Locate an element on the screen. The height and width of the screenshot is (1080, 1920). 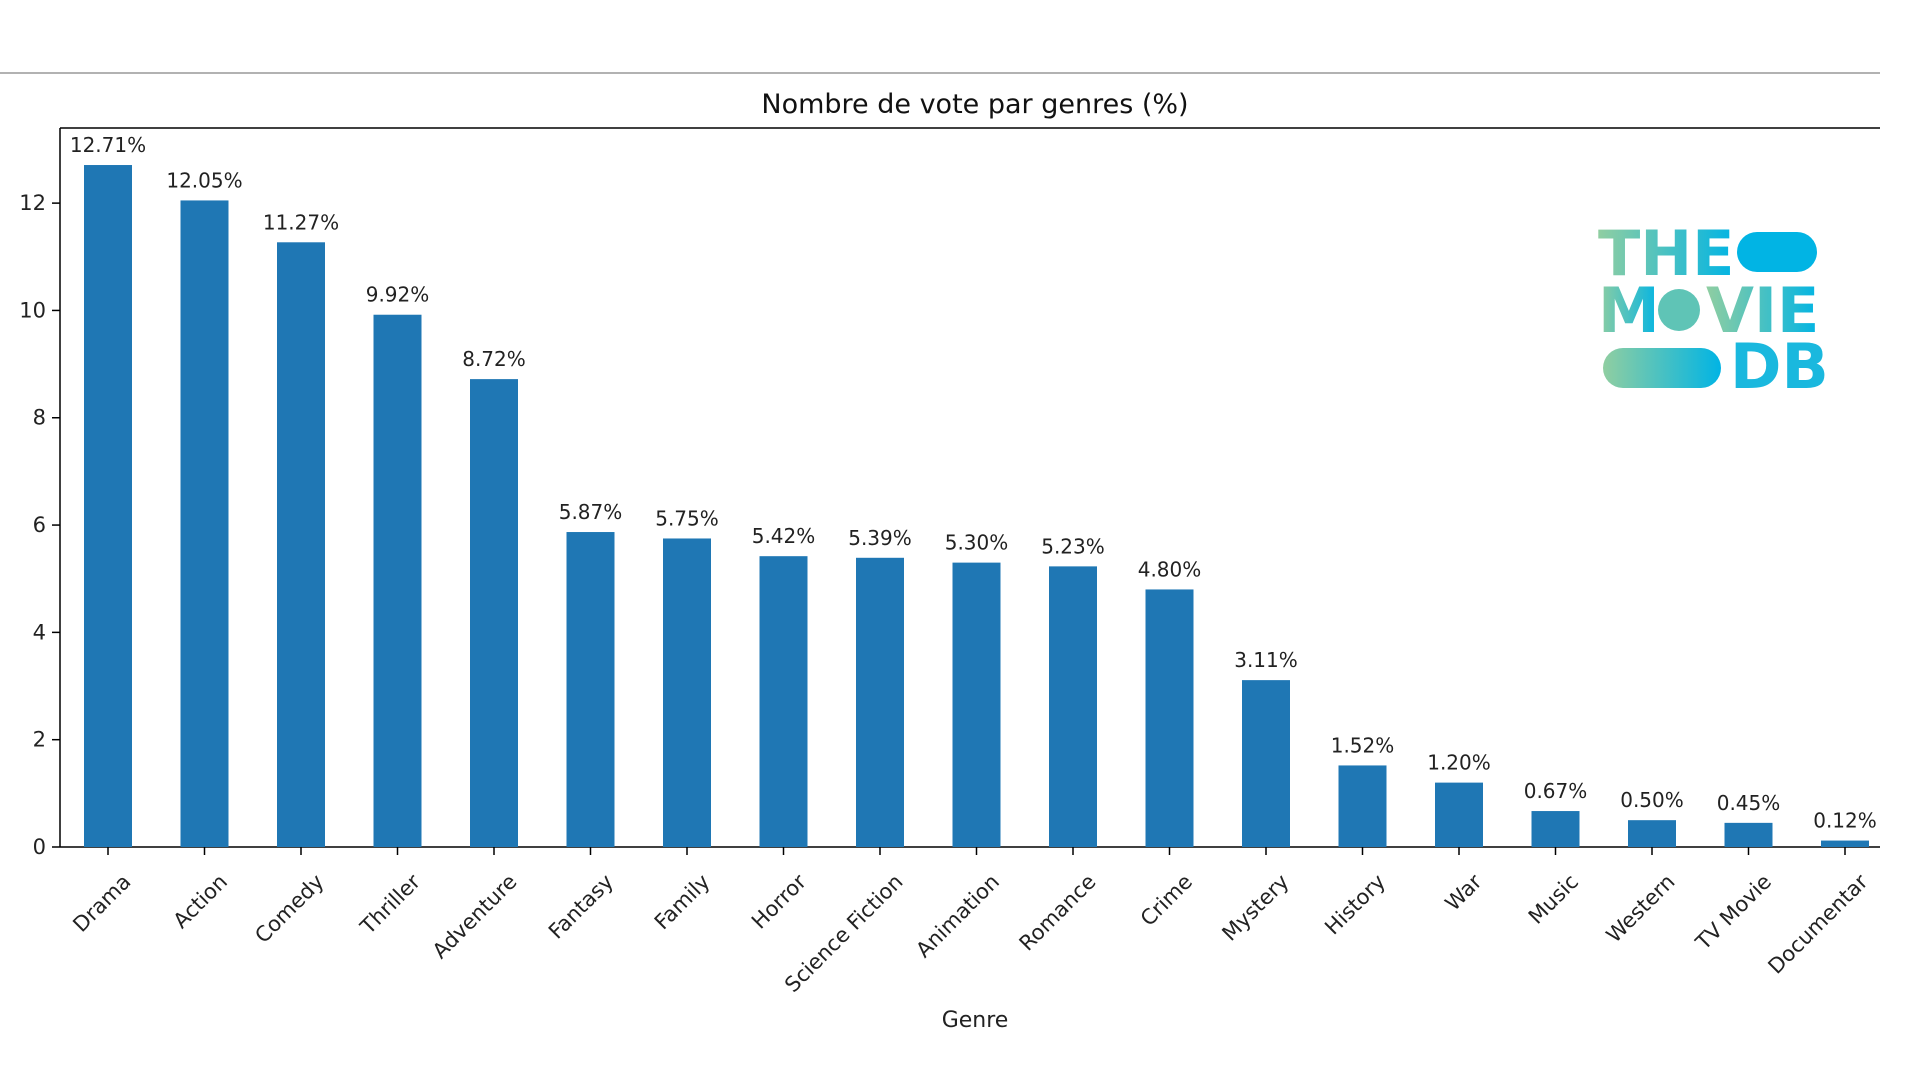
y-tick-label: 6 is located at coordinates (39, 525).